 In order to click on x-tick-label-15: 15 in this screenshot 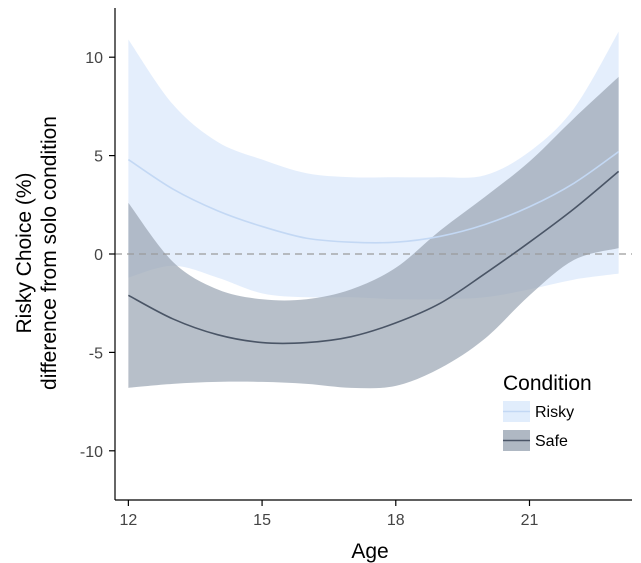, I will do `click(262, 520)`.